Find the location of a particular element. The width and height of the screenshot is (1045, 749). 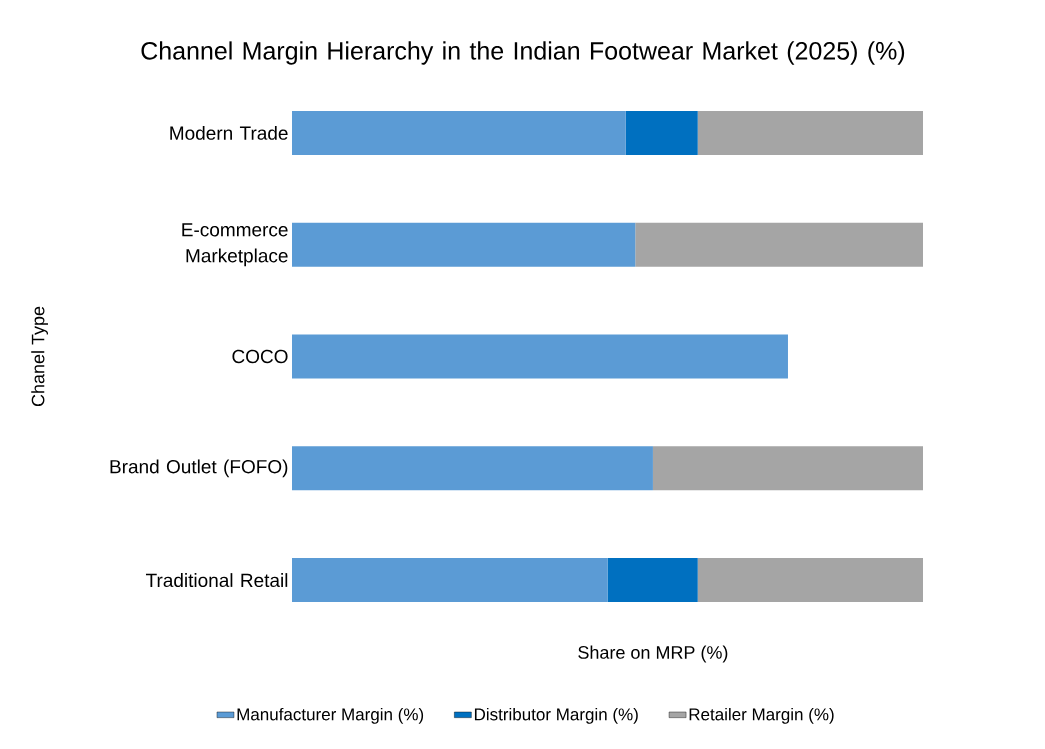

y-tick-label: E-commerce Marketplace is located at coordinates (235, 245).